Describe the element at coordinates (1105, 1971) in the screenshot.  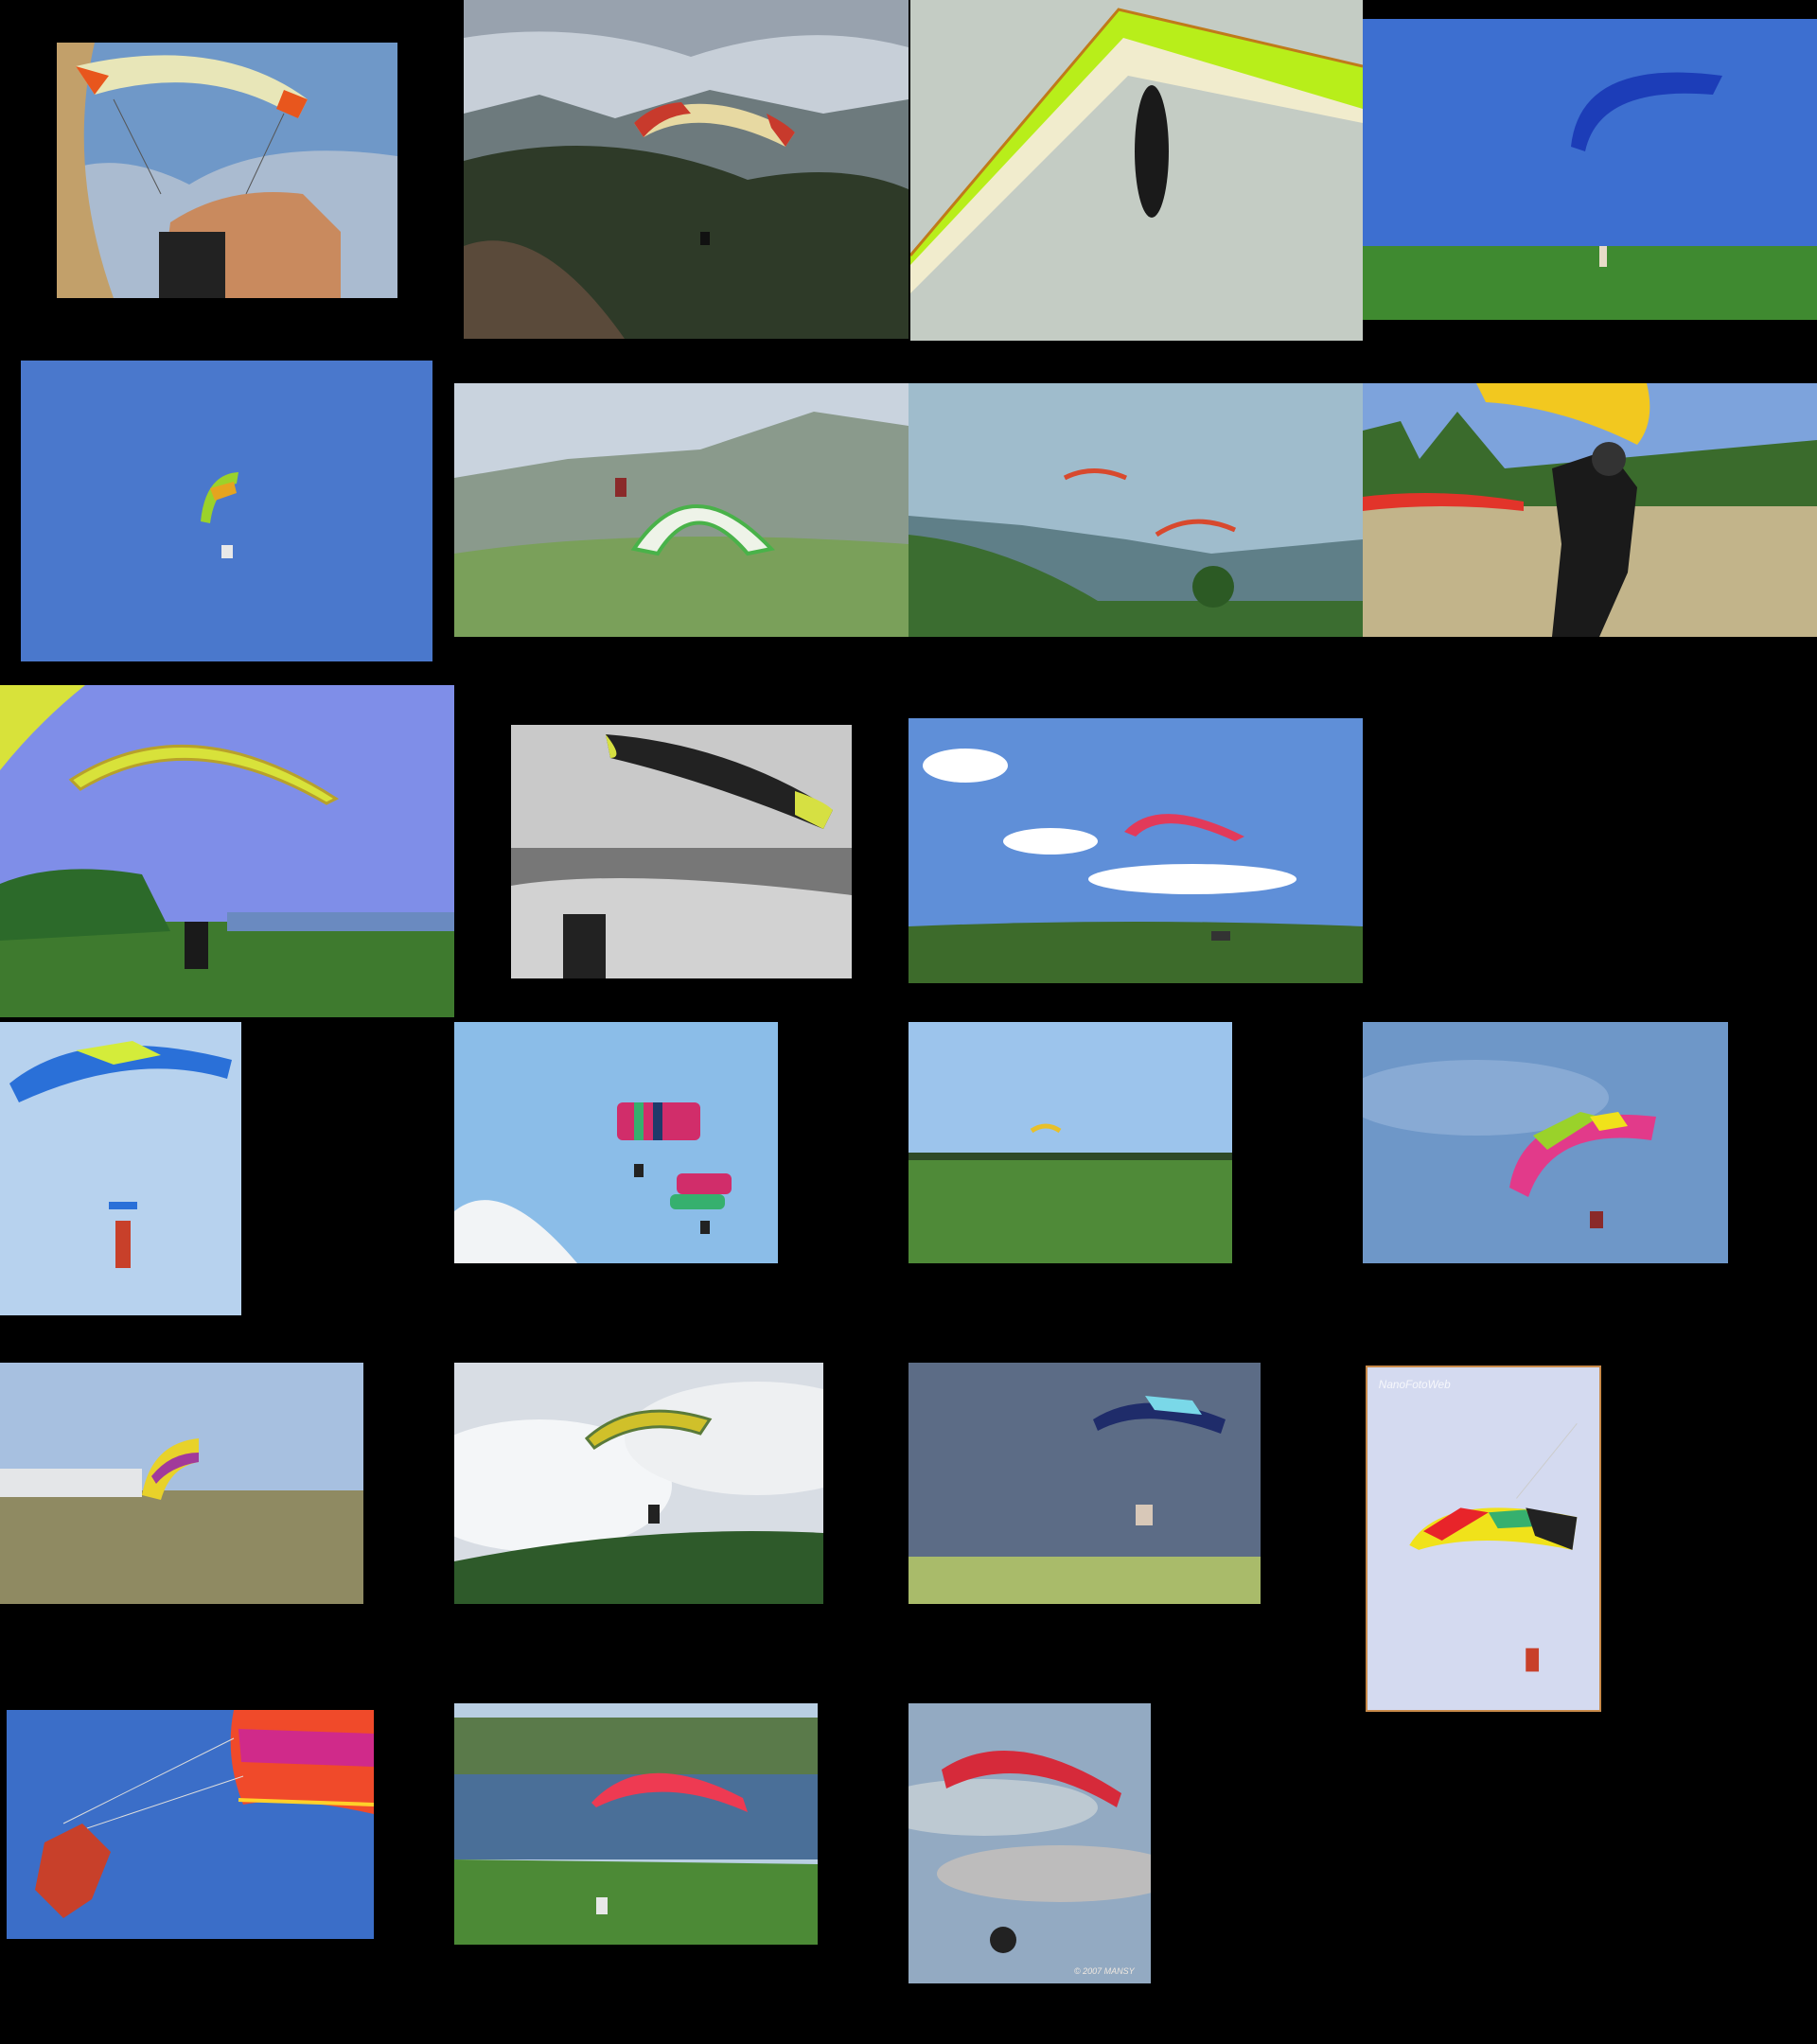
I see `watermark-text: © 2007 MANSY` at that location.